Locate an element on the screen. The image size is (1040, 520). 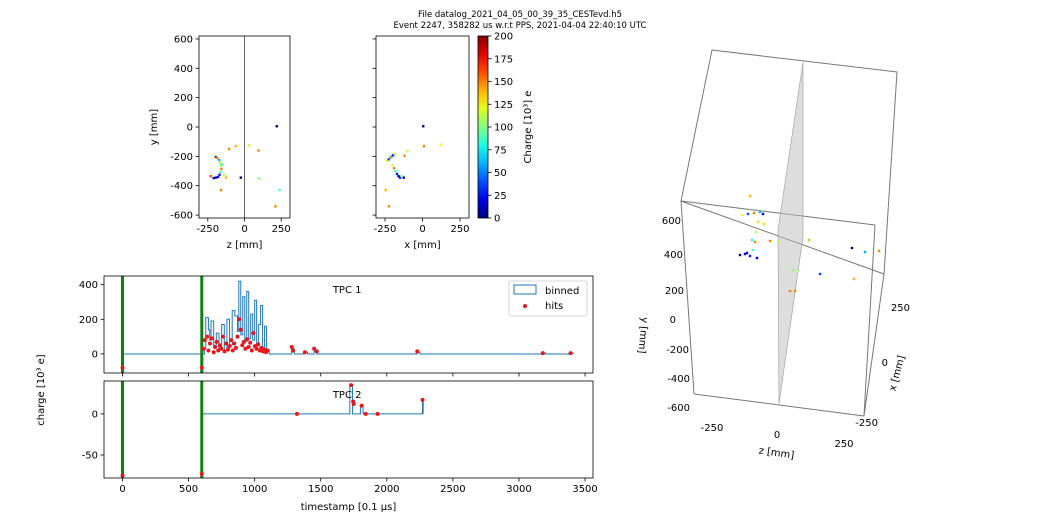
panel-title: TPC 2 is located at coordinates (347, 395).